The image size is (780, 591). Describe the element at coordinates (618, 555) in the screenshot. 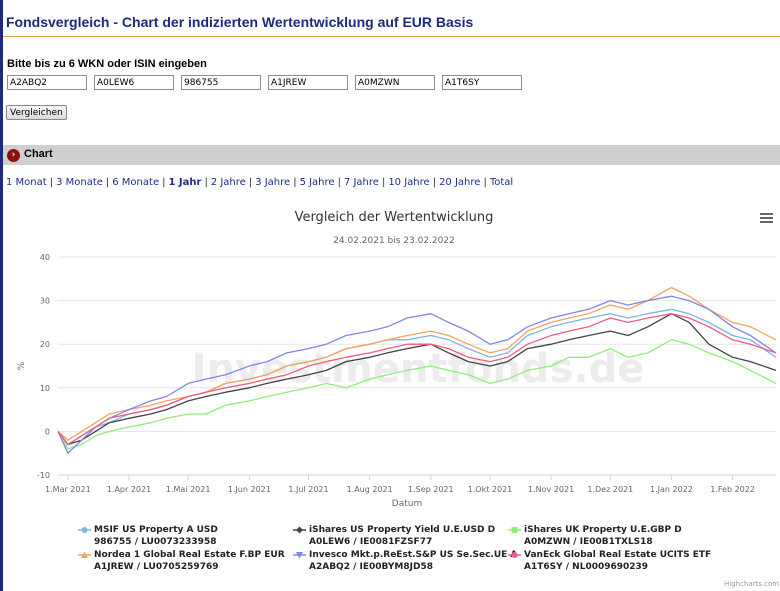

I see `legend-series-name: VanEck Global Real Estate UCITS ETF` at that location.